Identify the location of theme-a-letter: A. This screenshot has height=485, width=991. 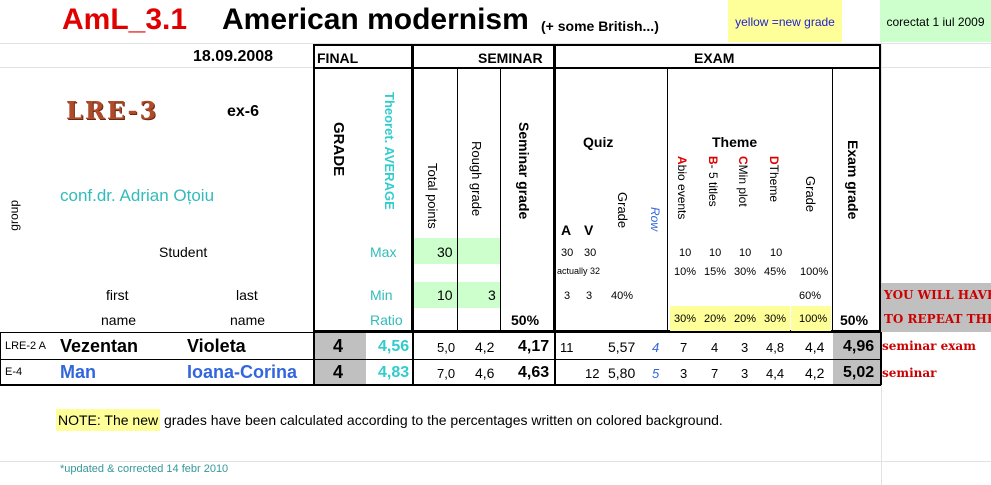
(682, 160).